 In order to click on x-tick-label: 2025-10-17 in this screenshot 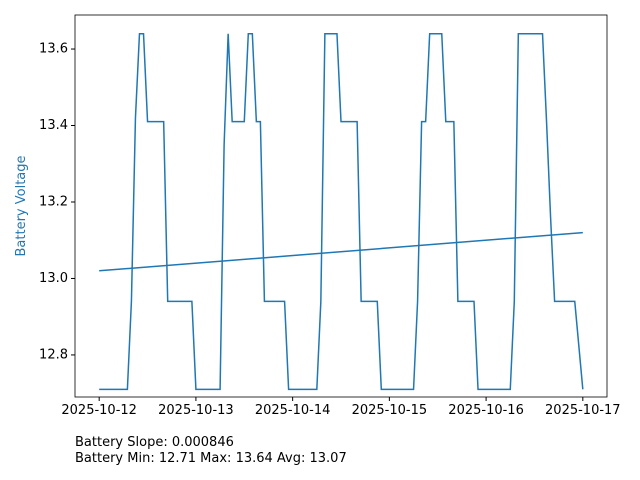, I will do `click(583, 410)`.